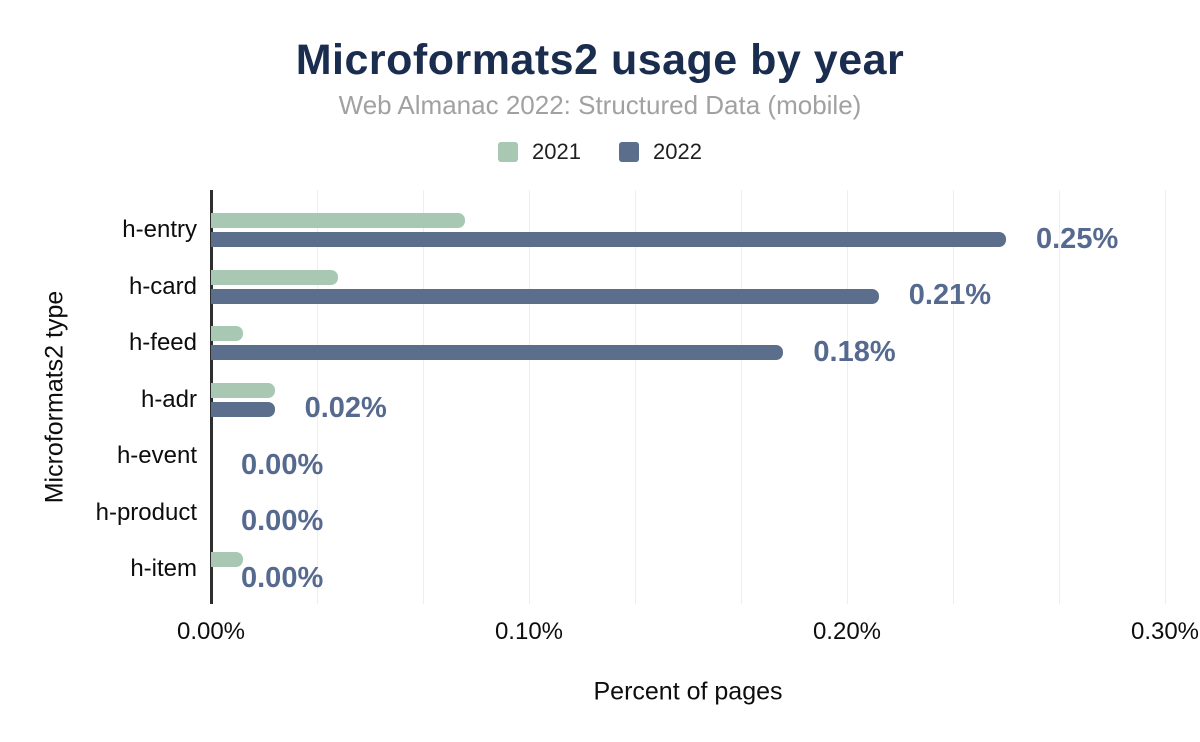 This screenshot has width=1200, height=742. I want to click on legend-item-2021: 2021, so click(539, 152).